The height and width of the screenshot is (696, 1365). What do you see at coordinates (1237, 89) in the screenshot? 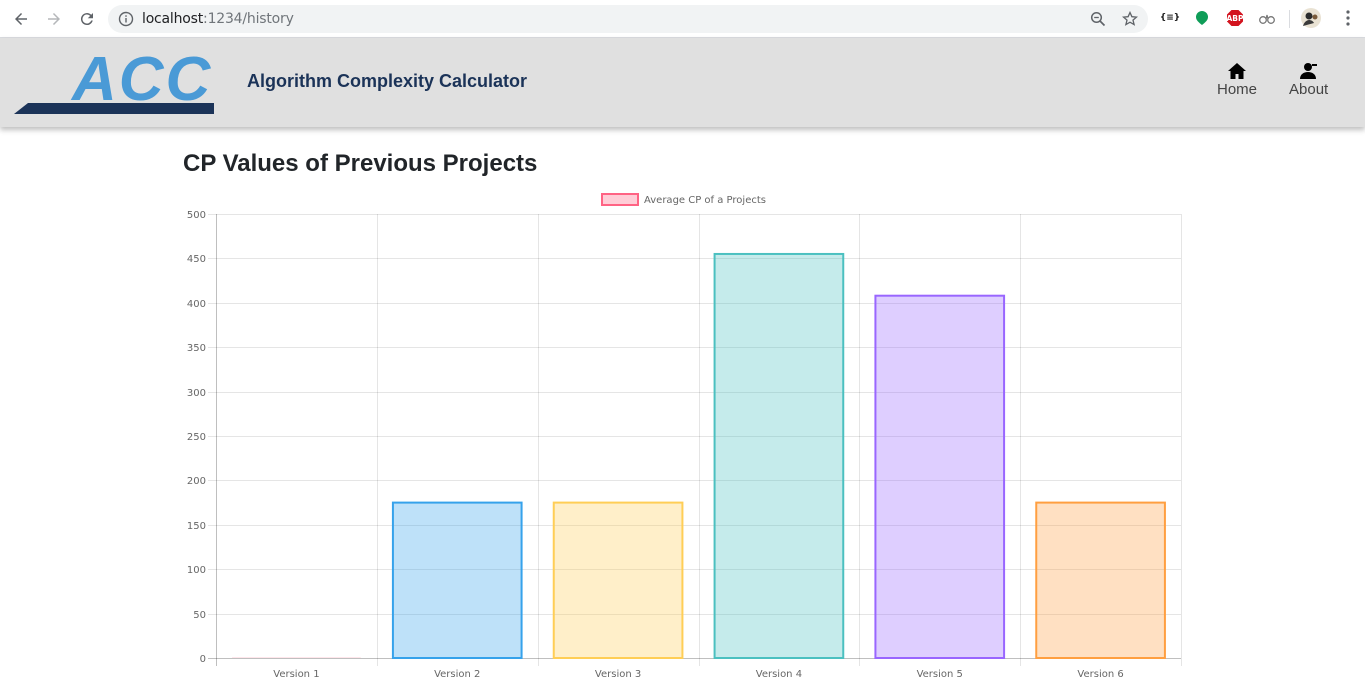
I see `nav-home-label: Home` at bounding box center [1237, 89].